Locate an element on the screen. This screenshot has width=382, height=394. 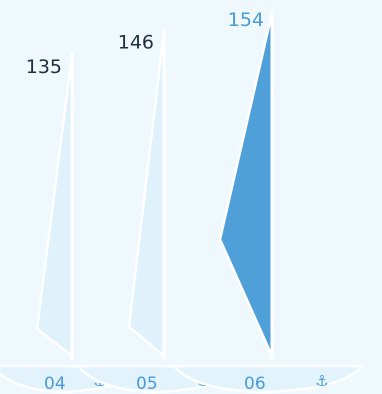
category-label-05: 05 is located at coordinates (147, 384).